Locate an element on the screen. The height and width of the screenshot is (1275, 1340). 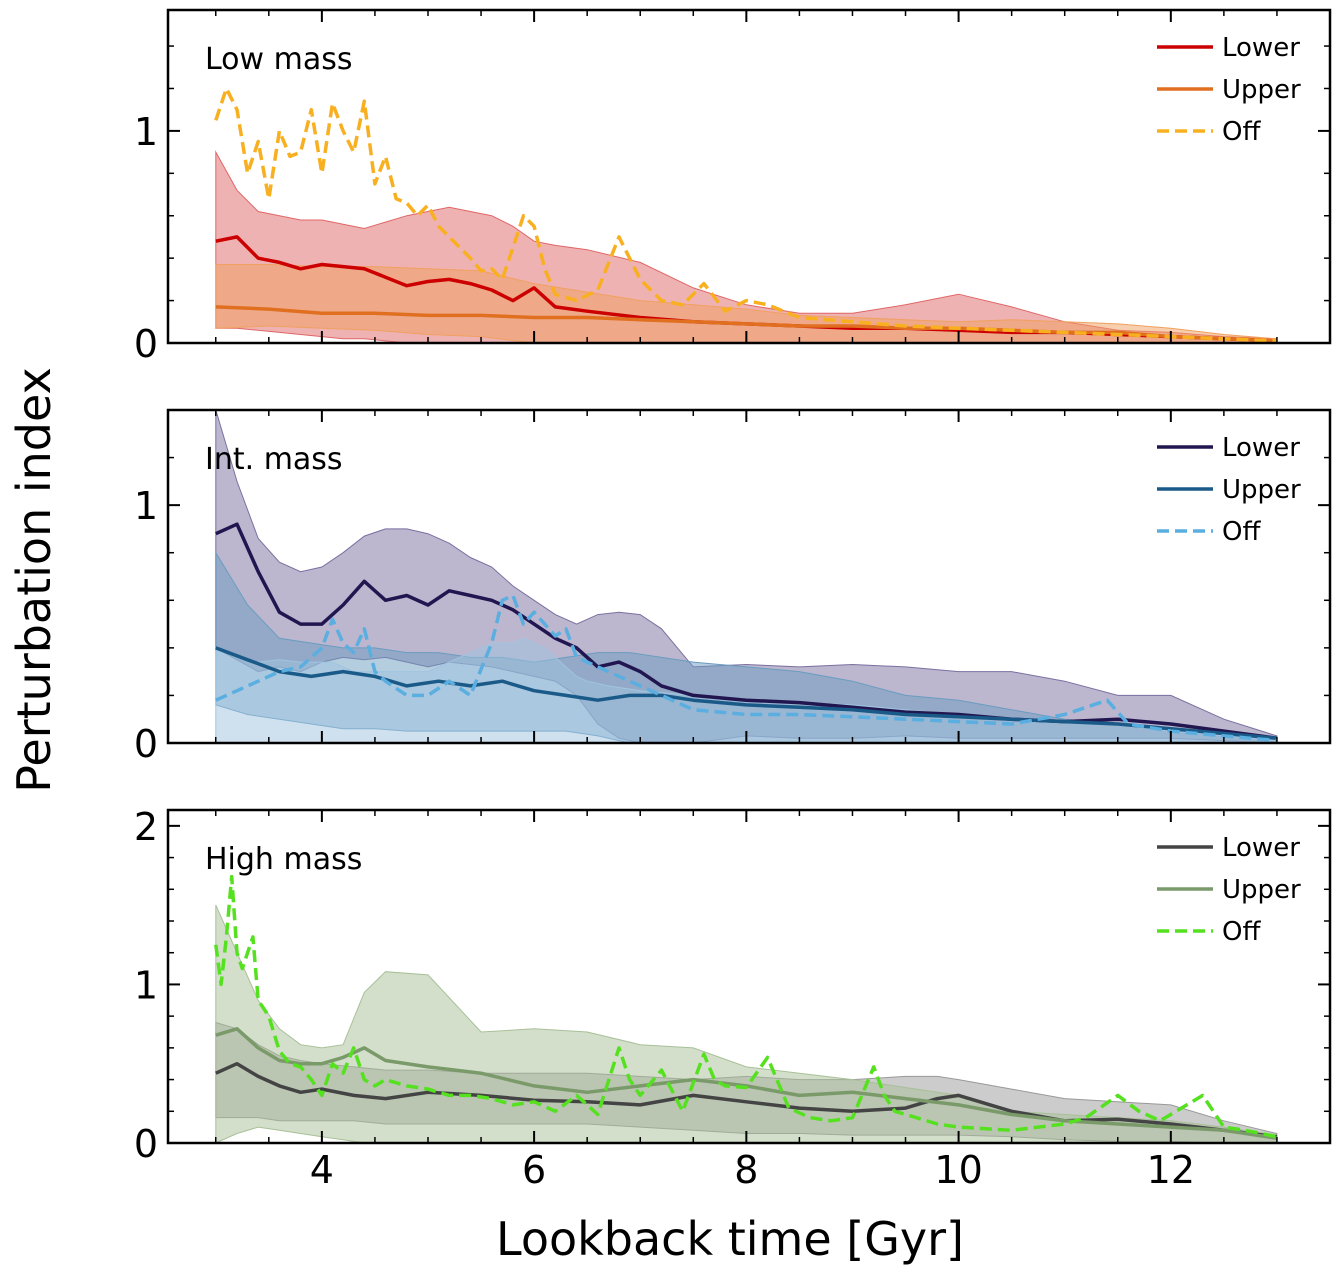
legend-low-mass: Lower Upper Off is located at coordinates (1229, 90).